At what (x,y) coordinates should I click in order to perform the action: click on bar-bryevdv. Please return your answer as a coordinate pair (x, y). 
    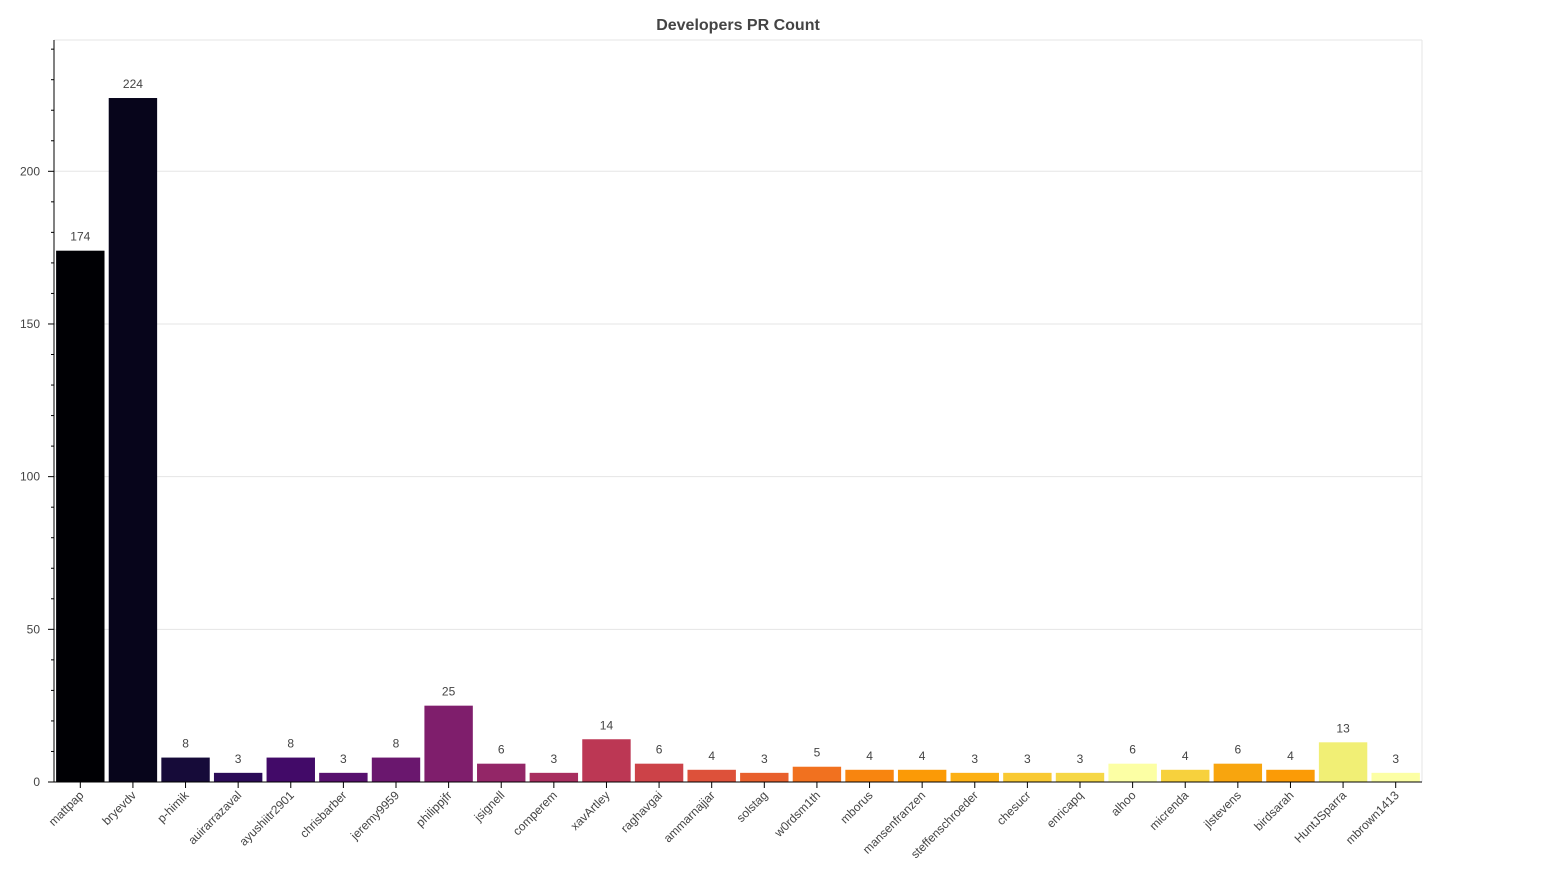
    Looking at the image, I should click on (133, 440).